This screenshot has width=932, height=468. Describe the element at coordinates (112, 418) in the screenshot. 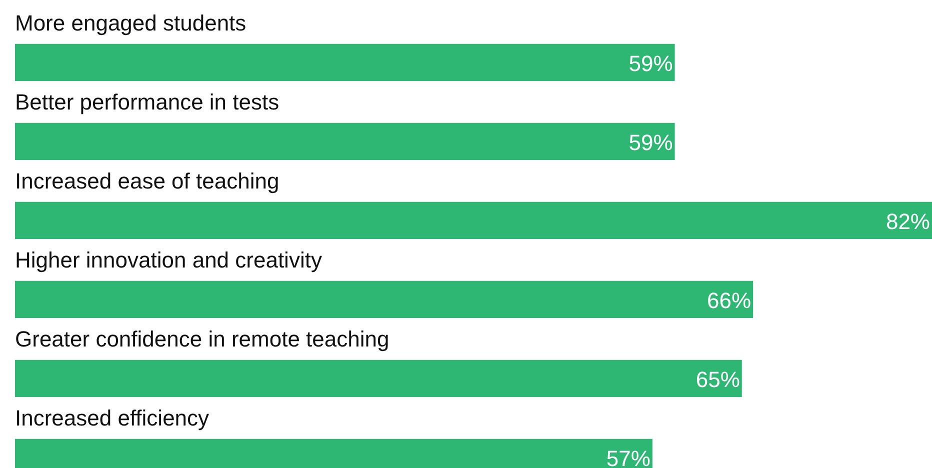

I see `y-tick-label: Increased efficiency` at that location.